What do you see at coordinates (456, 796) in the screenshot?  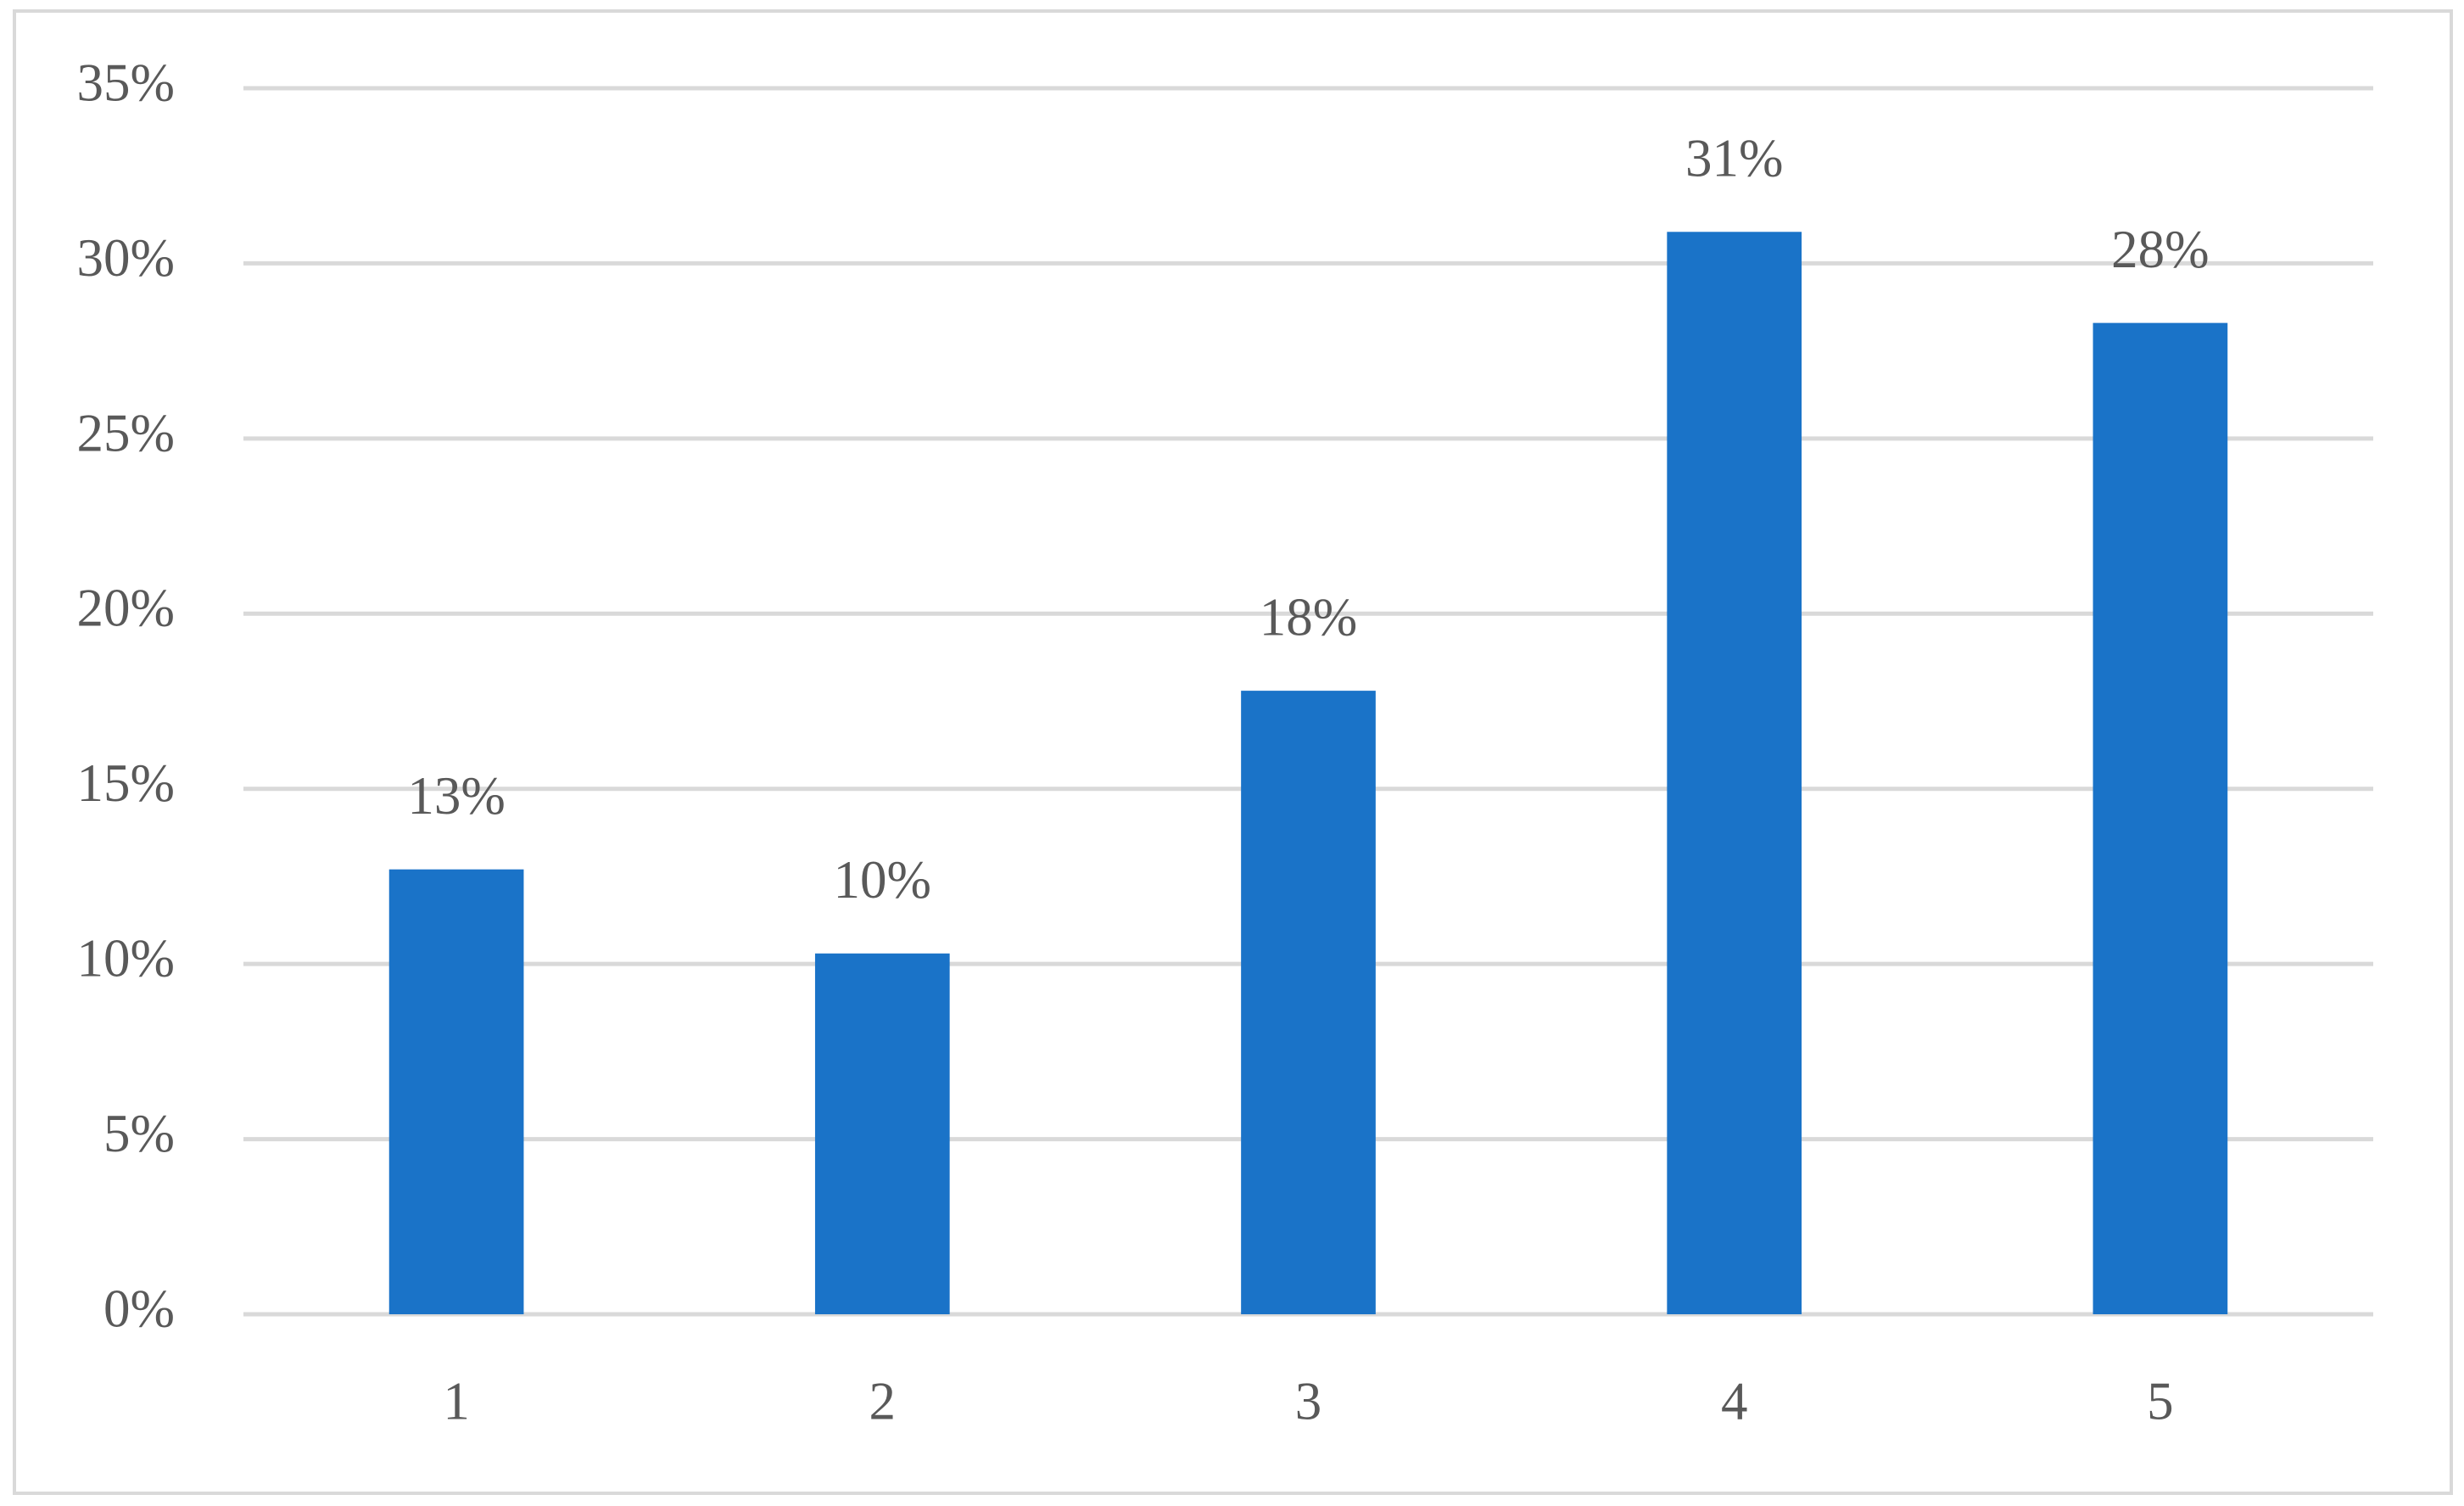 I see `value-label: 13%` at bounding box center [456, 796].